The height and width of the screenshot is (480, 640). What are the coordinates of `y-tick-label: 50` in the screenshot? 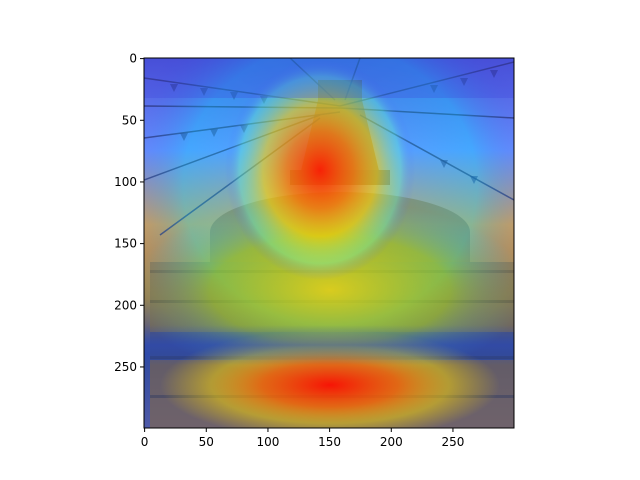 It's located at (129, 120).